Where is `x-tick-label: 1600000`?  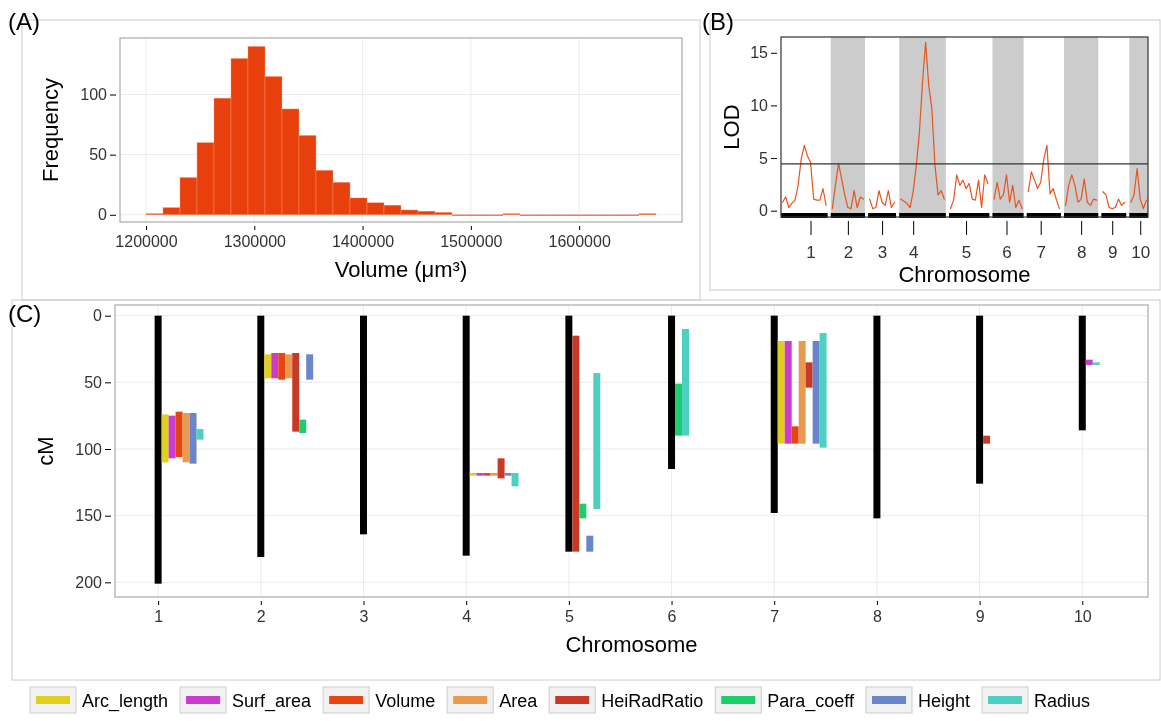
x-tick-label: 1600000 is located at coordinates (579, 242).